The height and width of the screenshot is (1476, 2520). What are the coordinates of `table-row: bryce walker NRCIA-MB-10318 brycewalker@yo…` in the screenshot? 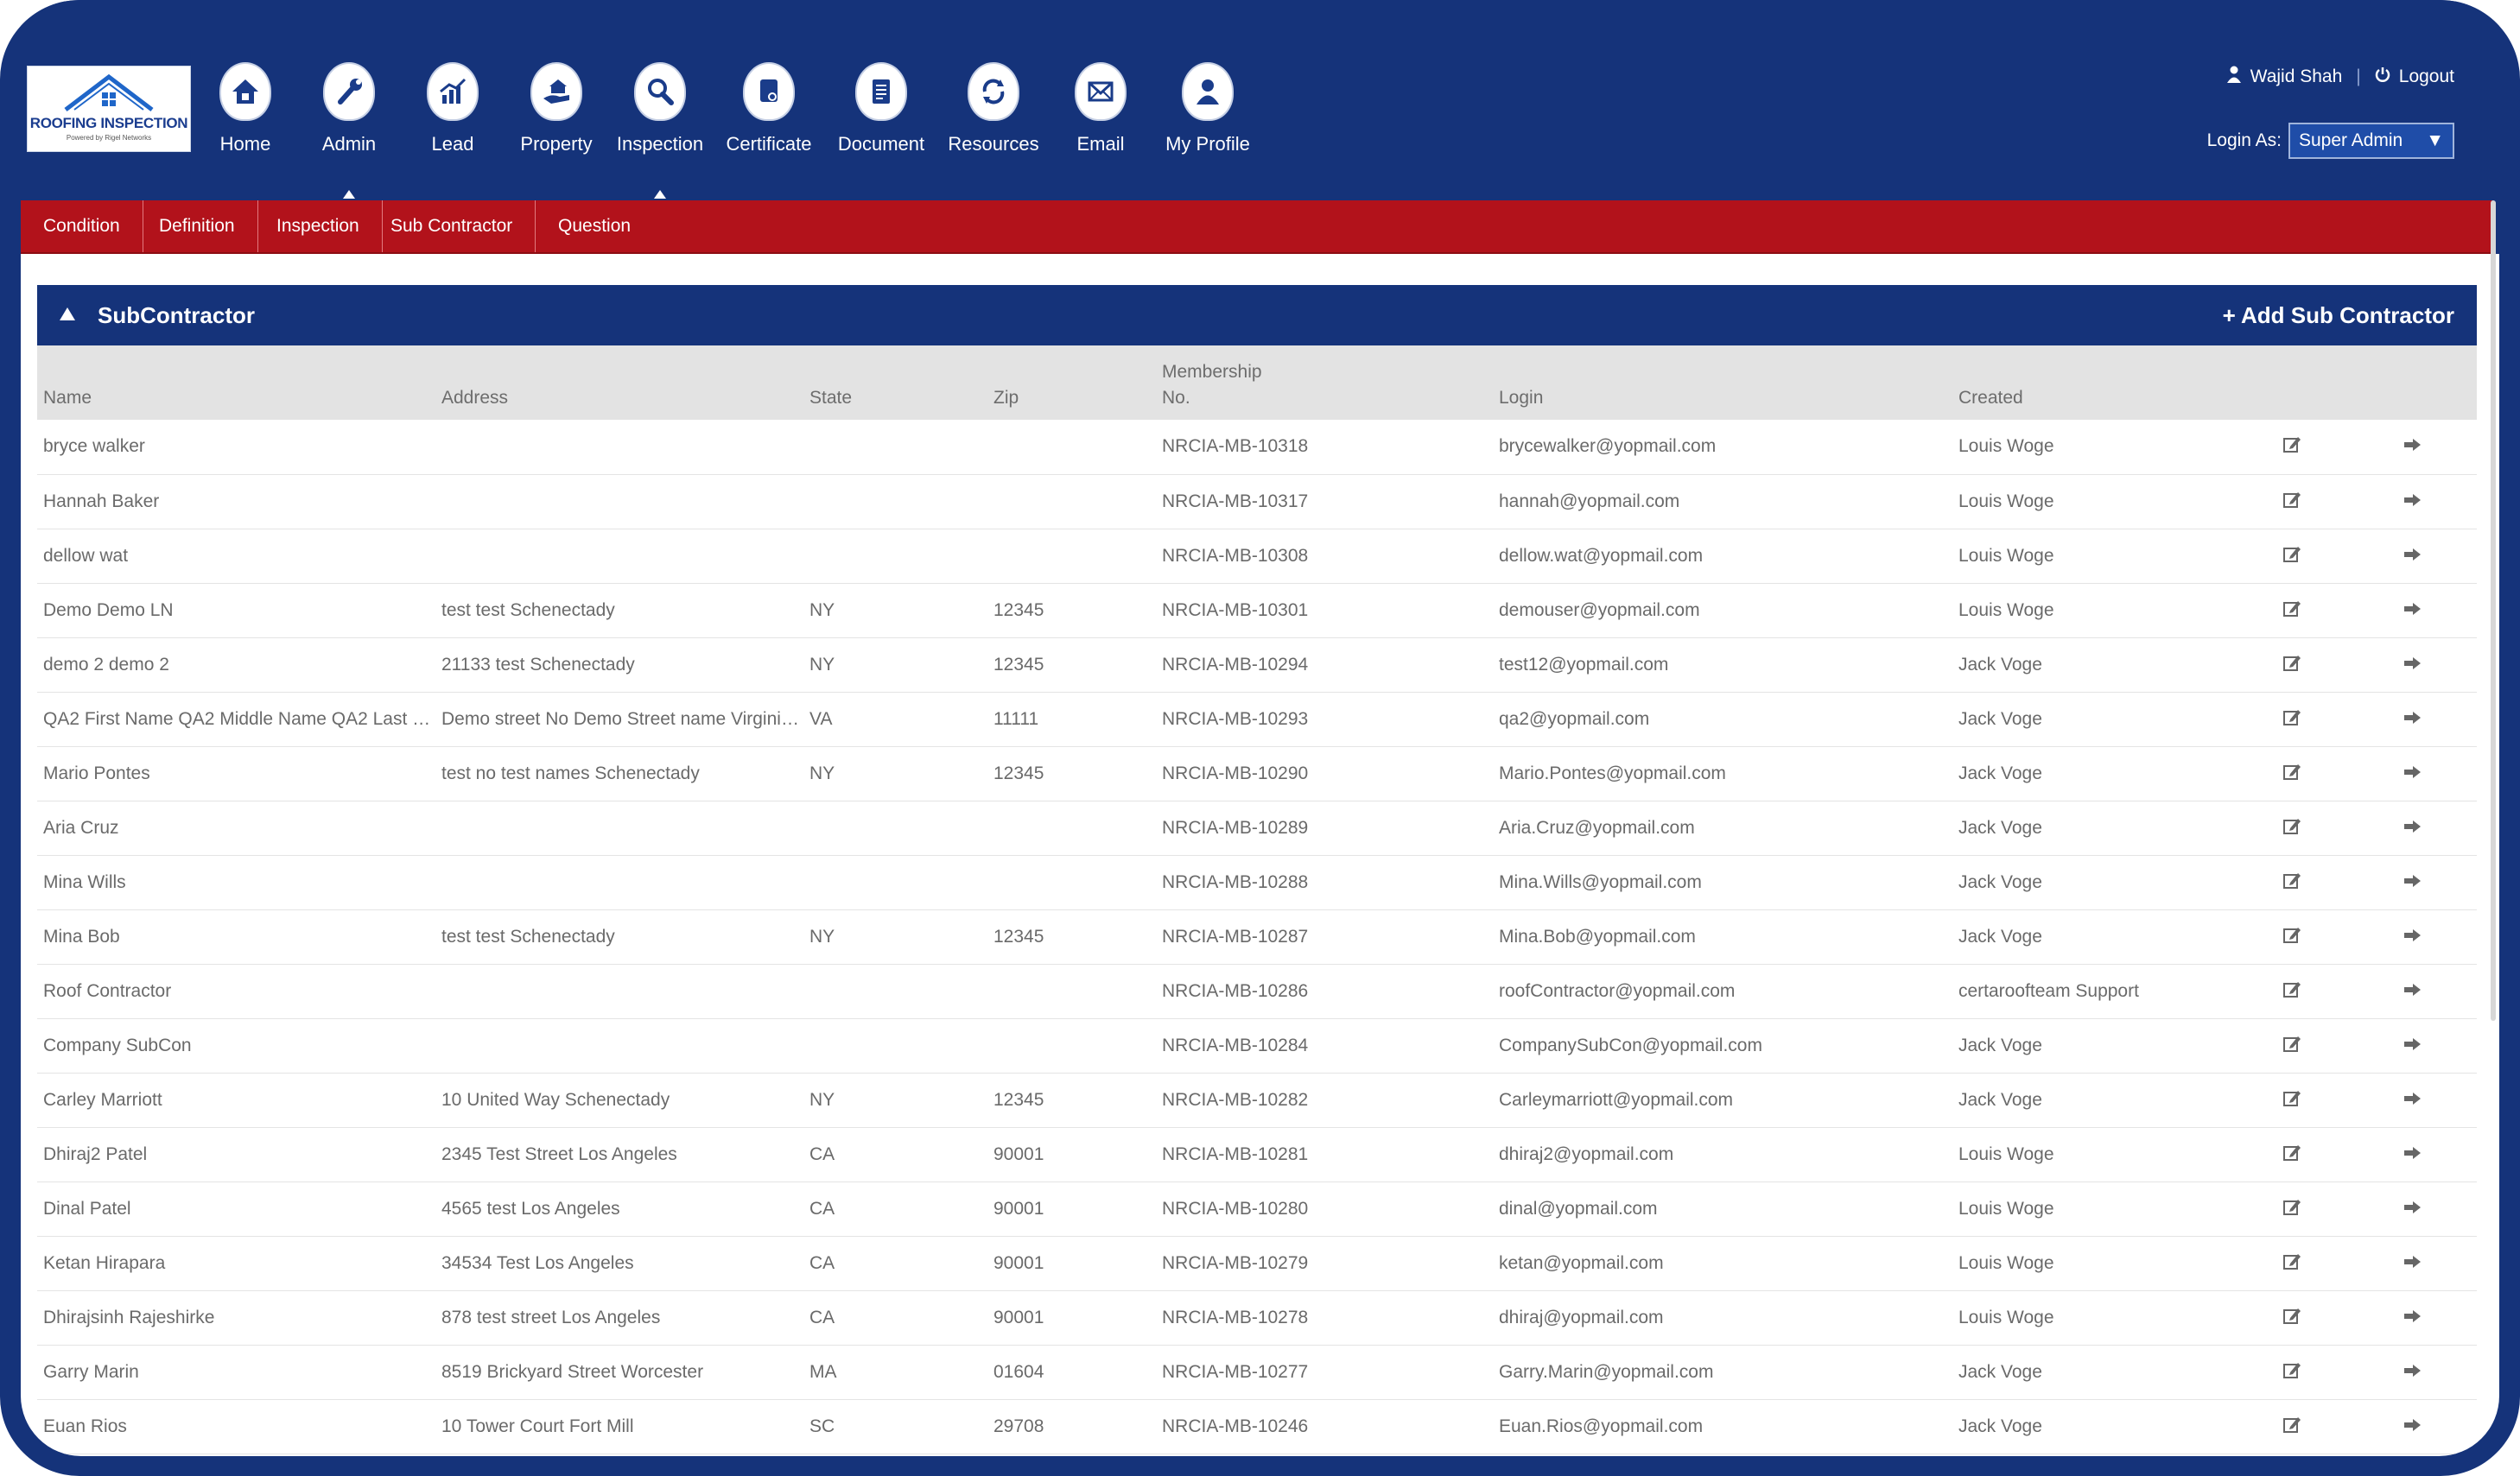 It's located at (1257, 447).